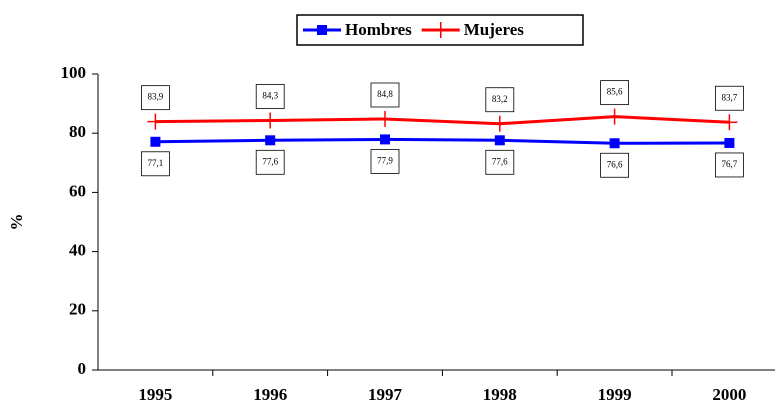  I want to click on data-label: 84,3, so click(270, 96).